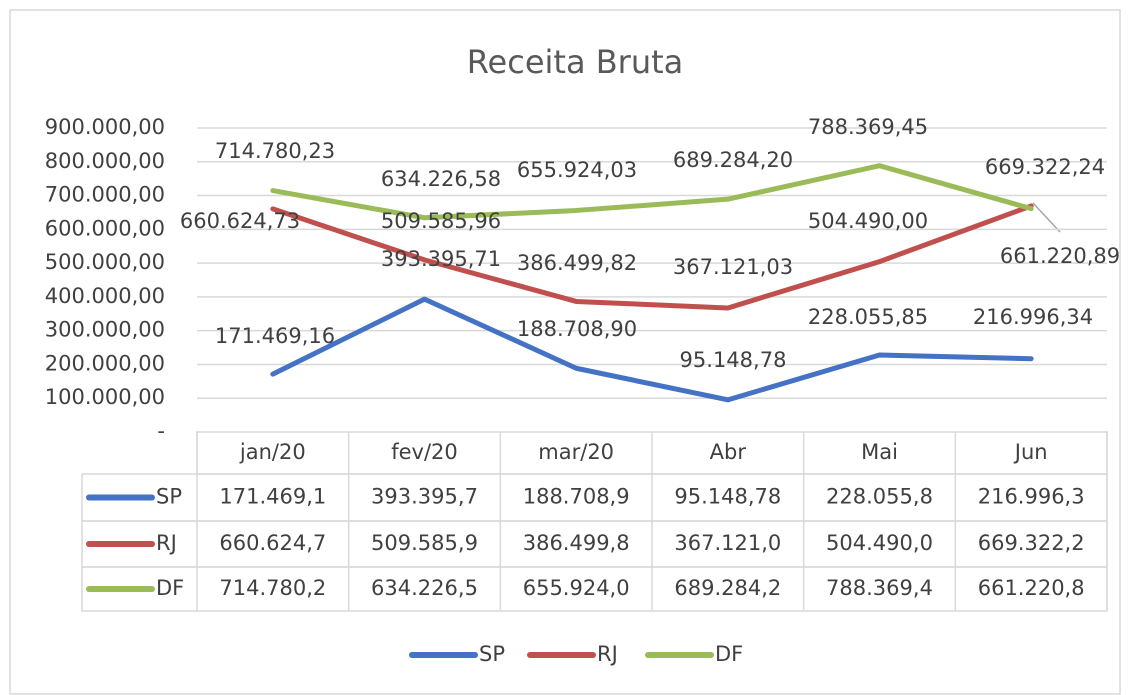  What do you see at coordinates (1031, 497) in the screenshot?
I see `table-cell: 216.996,3` at bounding box center [1031, 497].